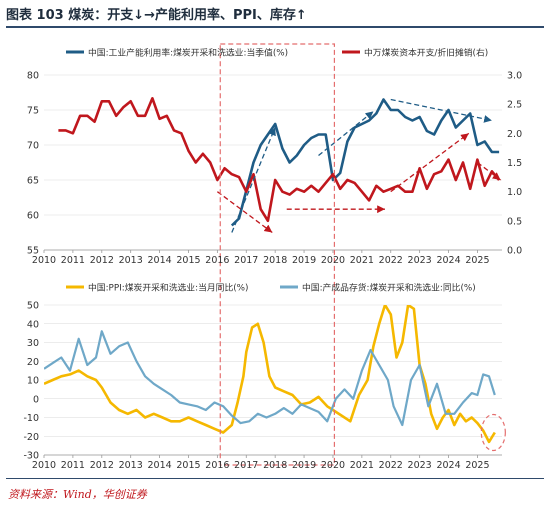  I want to click on top-right-tick-label: 1.5, so click(514, 163).